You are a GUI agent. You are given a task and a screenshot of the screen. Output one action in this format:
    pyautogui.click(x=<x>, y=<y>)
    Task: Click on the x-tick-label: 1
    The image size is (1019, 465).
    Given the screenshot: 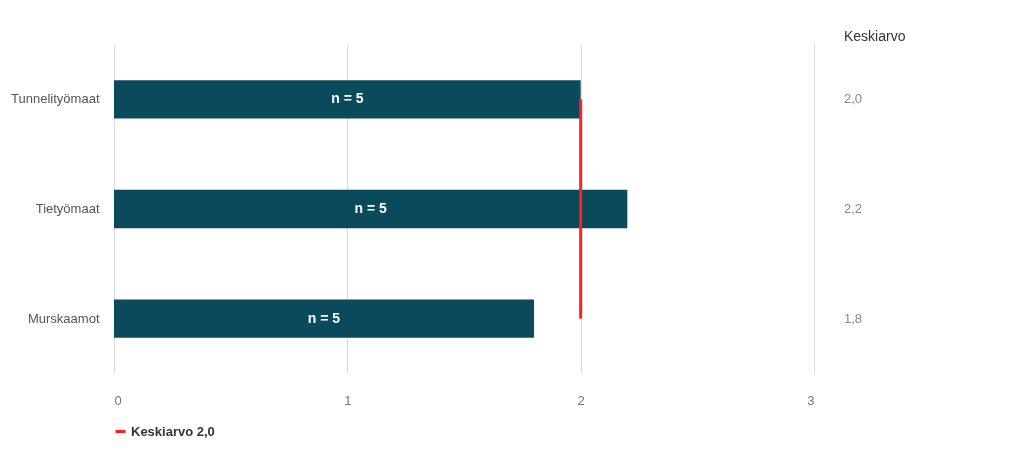 What is the action you would take?
    pyautogui.click(x=348, y=400)
    